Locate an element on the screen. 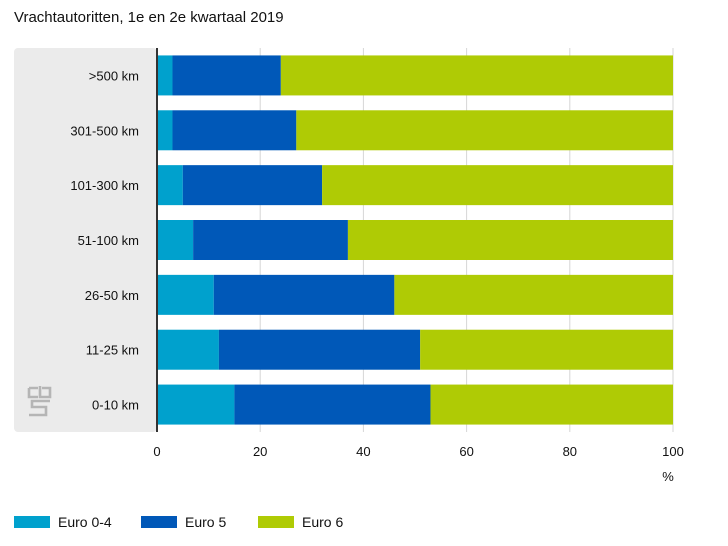  category-label: 101-300 km is located at coordinates (104, 185).